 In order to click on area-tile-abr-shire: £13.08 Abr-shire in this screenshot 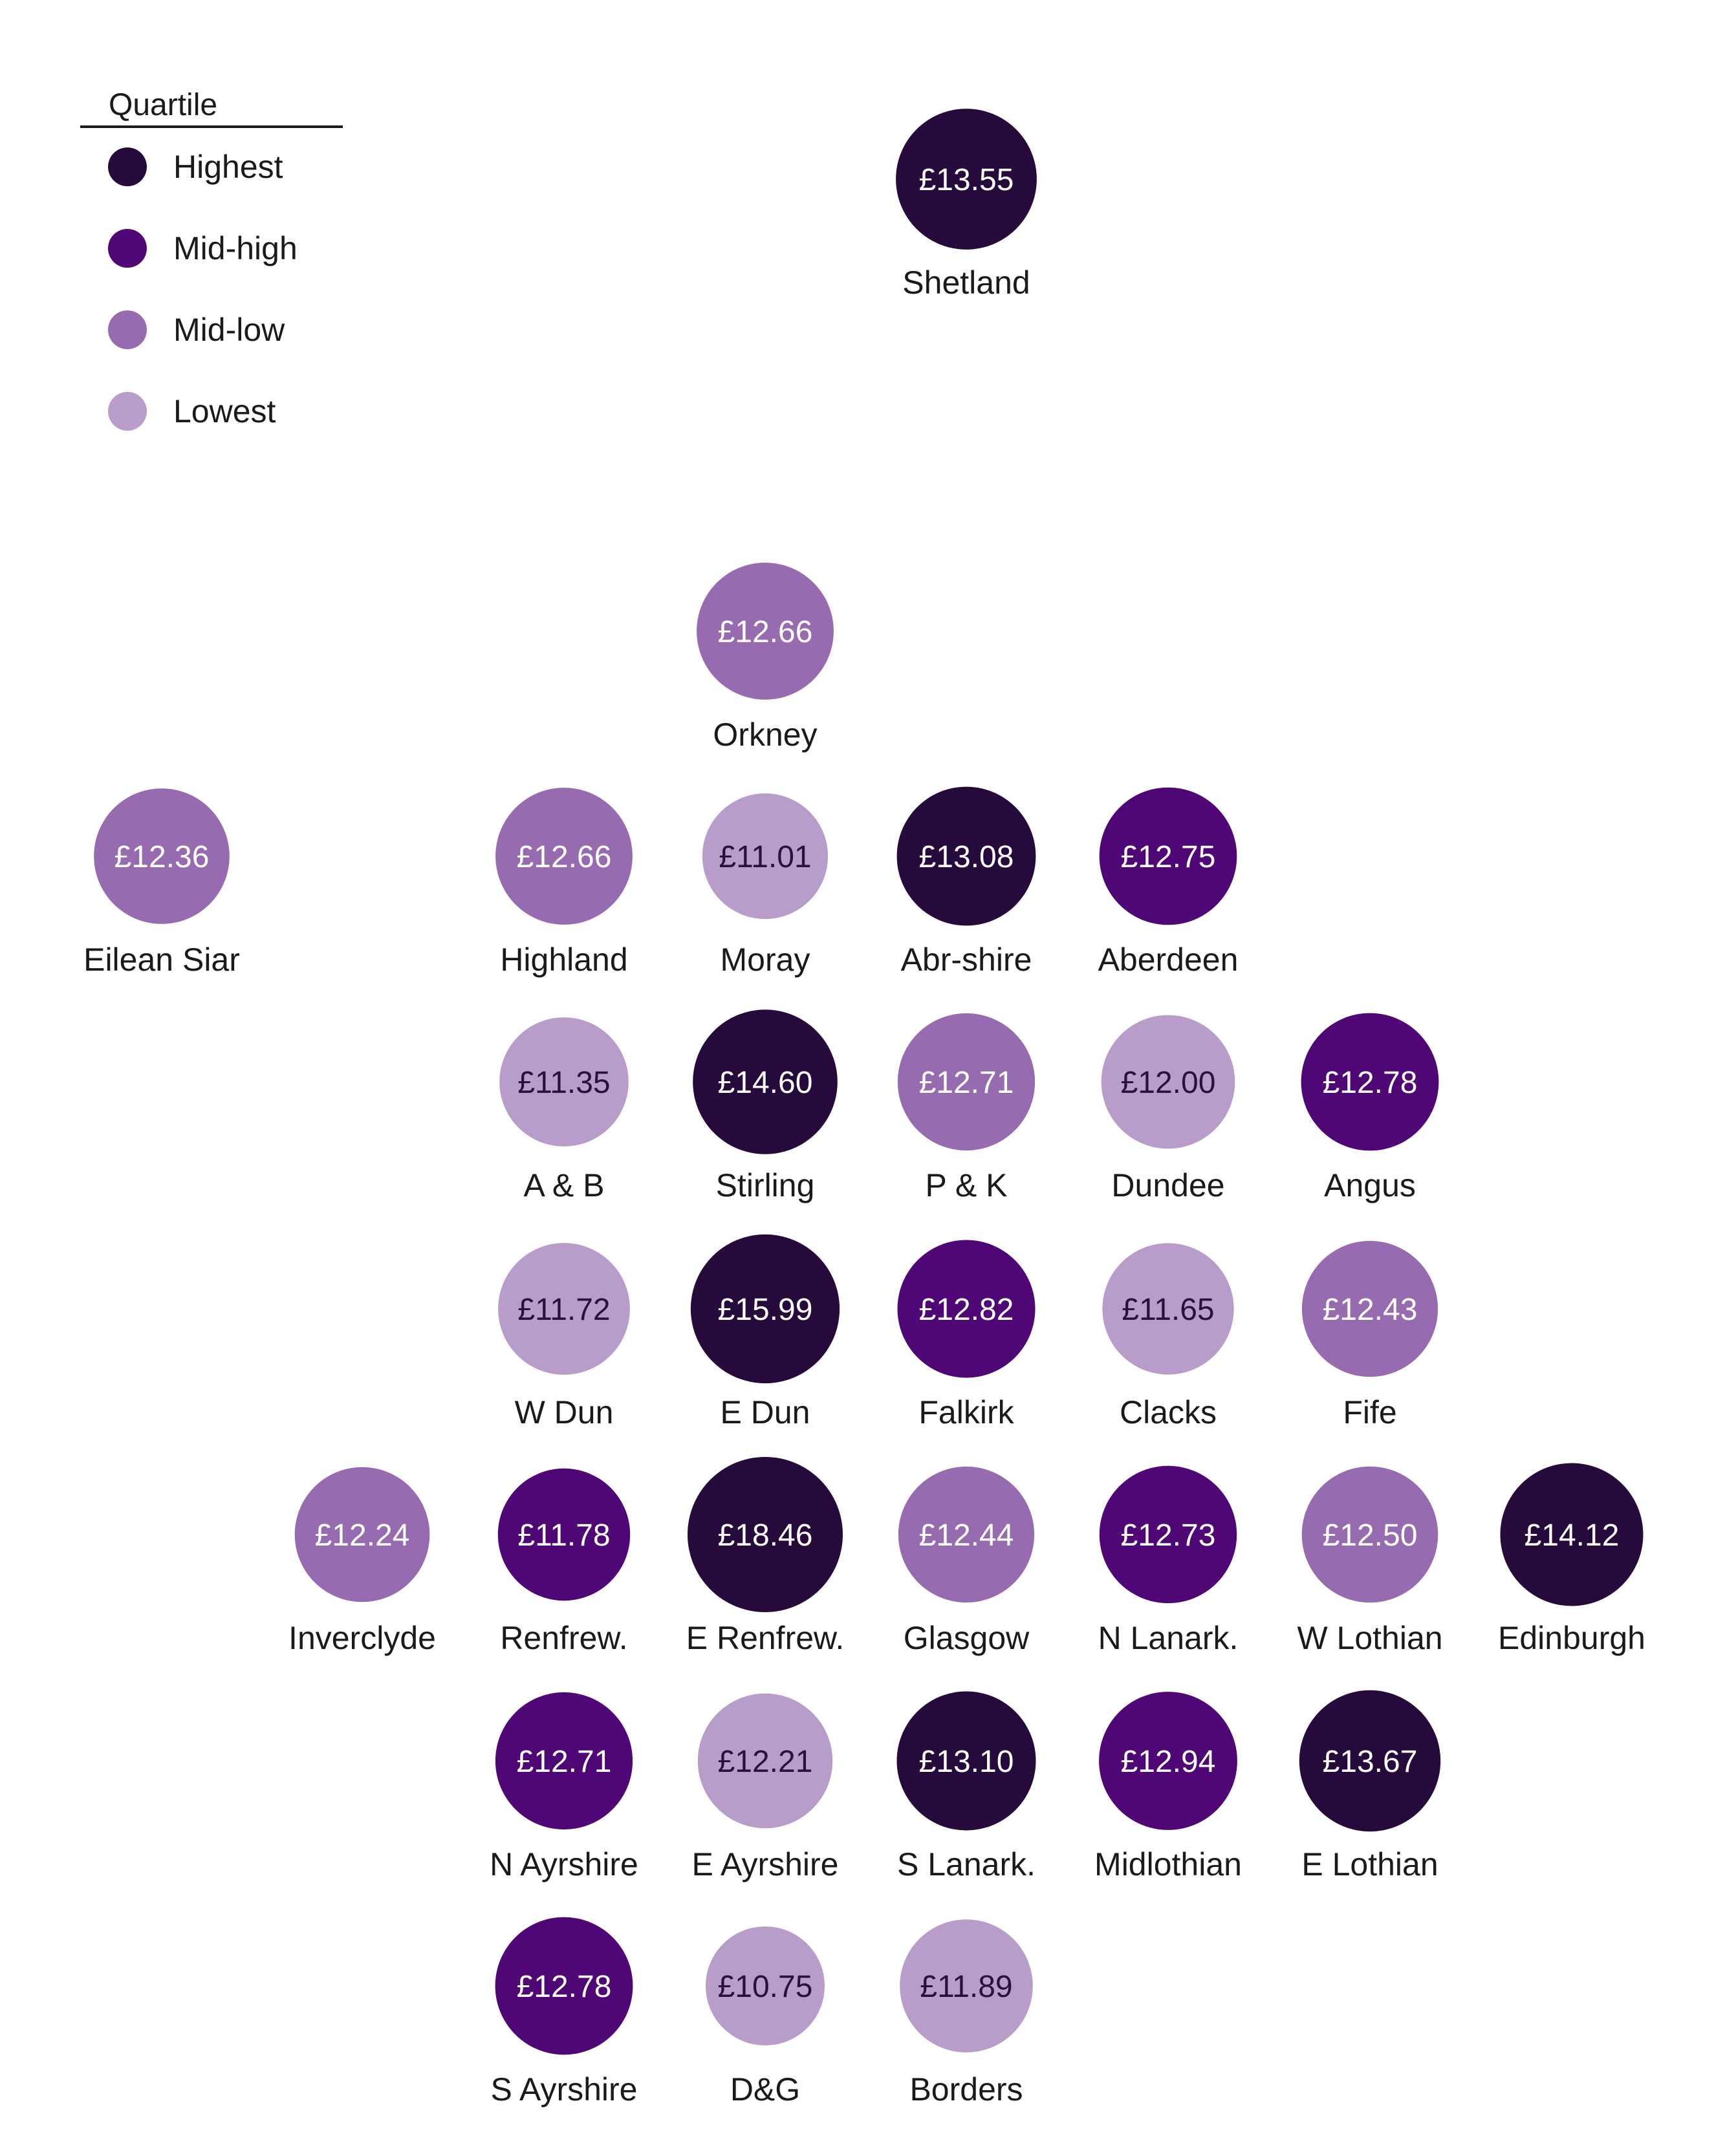, I will do `click(966, 882)`.